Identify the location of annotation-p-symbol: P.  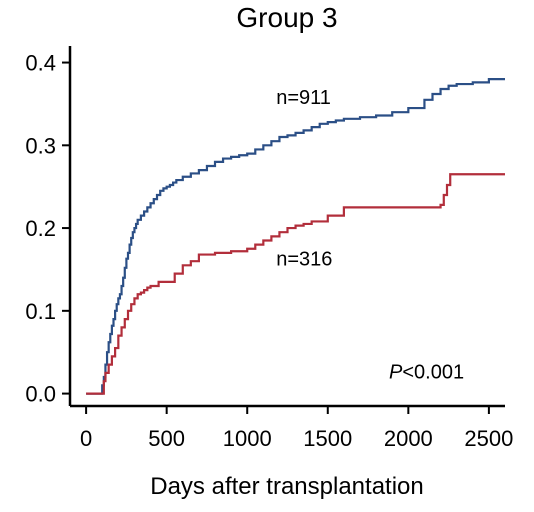
(396, 373).